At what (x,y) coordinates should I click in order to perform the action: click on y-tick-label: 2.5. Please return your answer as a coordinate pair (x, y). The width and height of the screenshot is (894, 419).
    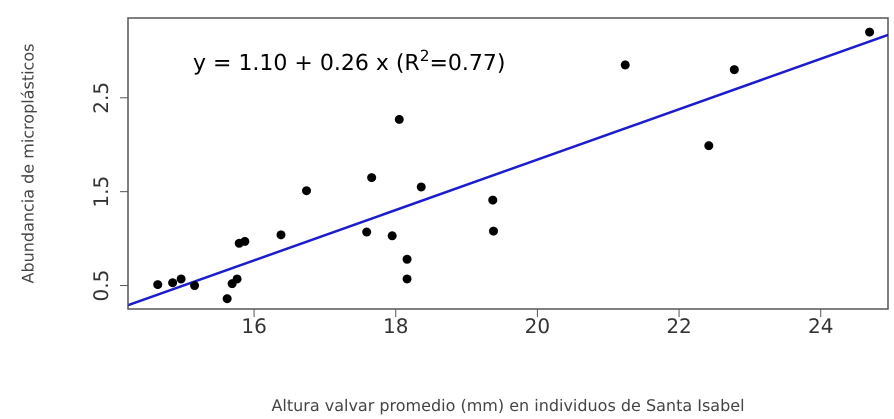
    Looking at the image, I should click on (101, 98).